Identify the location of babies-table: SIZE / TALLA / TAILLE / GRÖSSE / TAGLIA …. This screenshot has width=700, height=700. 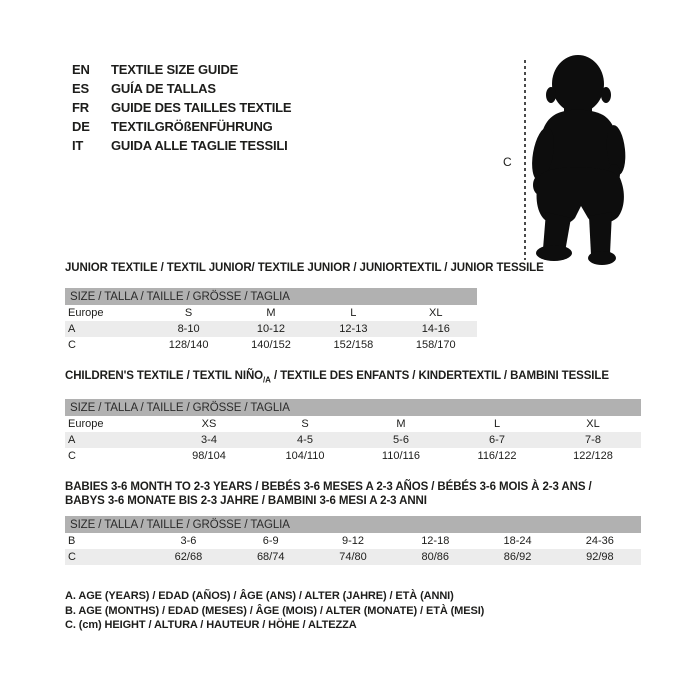
(353, 541).